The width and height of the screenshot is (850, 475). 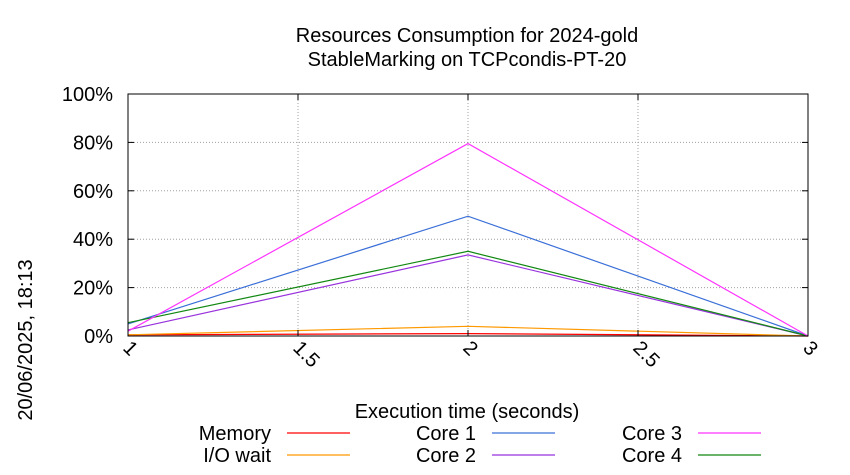 What do you see at coordinates (467, 36) in the screenshot?
I see `chart-title-line-1: Resources Consumption for 2024-gold` at bounding box center [467, 36].